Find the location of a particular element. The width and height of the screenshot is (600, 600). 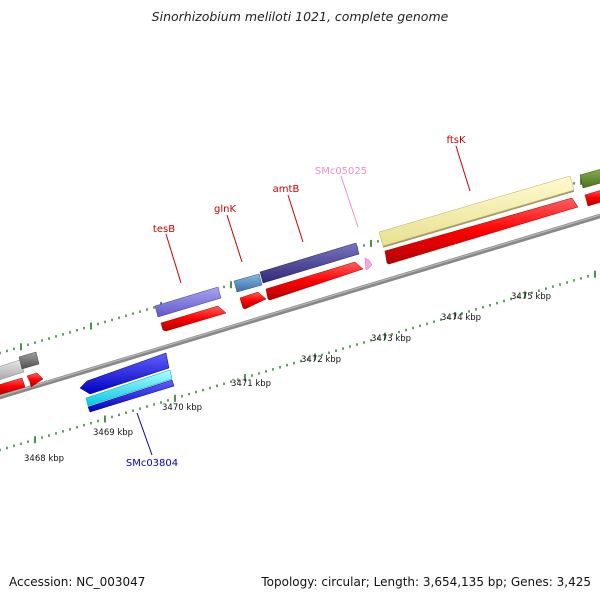

ruler-label: 3473 kbp is located at coordinates (391, 339).